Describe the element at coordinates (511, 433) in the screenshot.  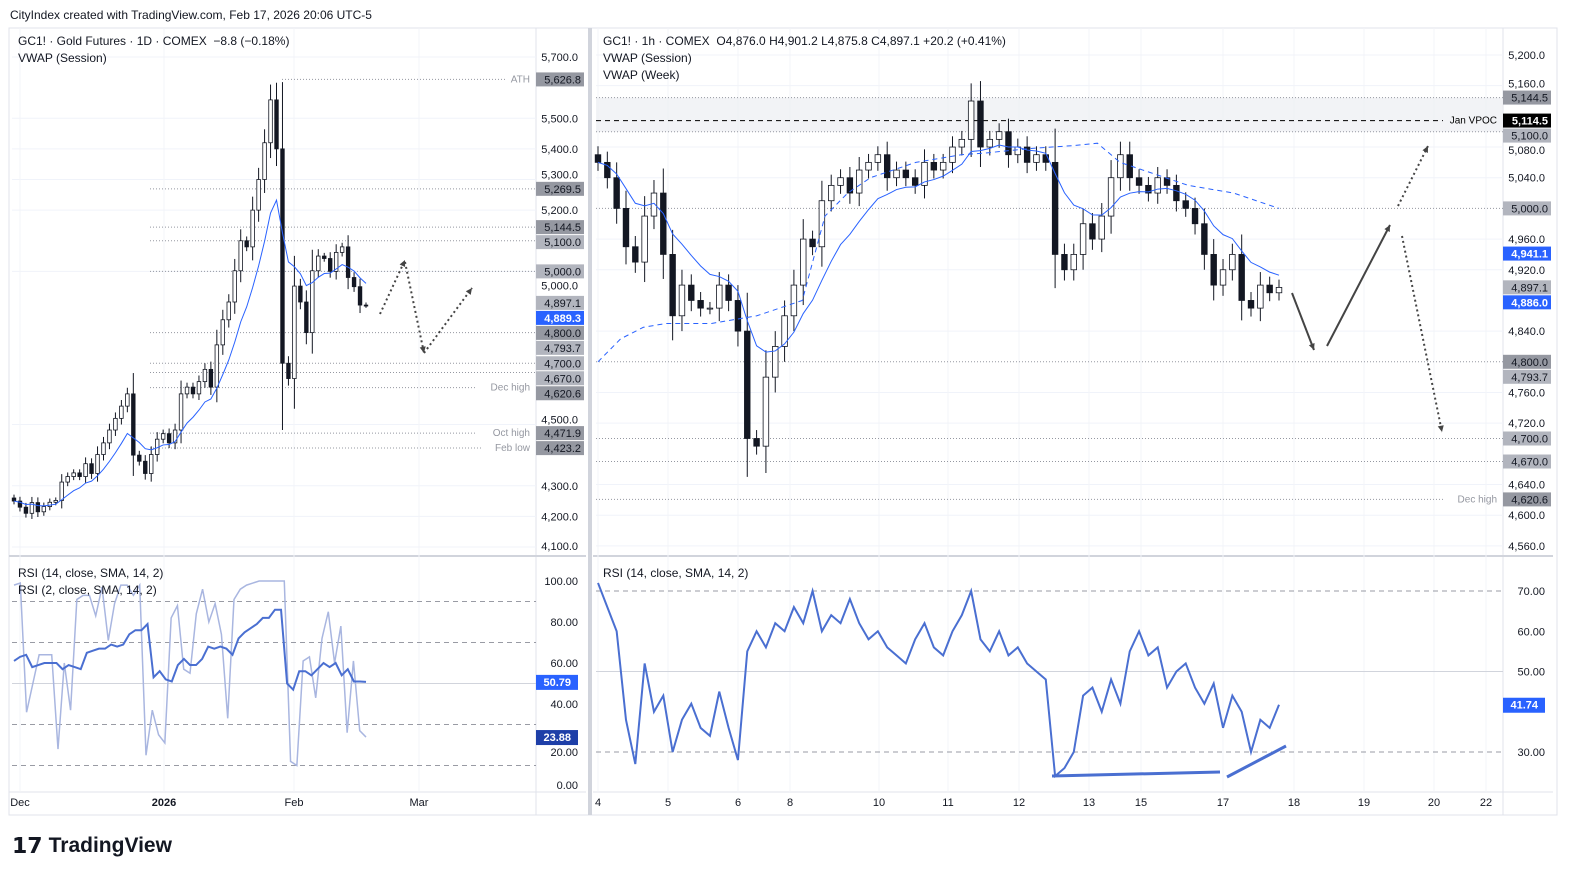
I see `level-label: Oct high` at that location.